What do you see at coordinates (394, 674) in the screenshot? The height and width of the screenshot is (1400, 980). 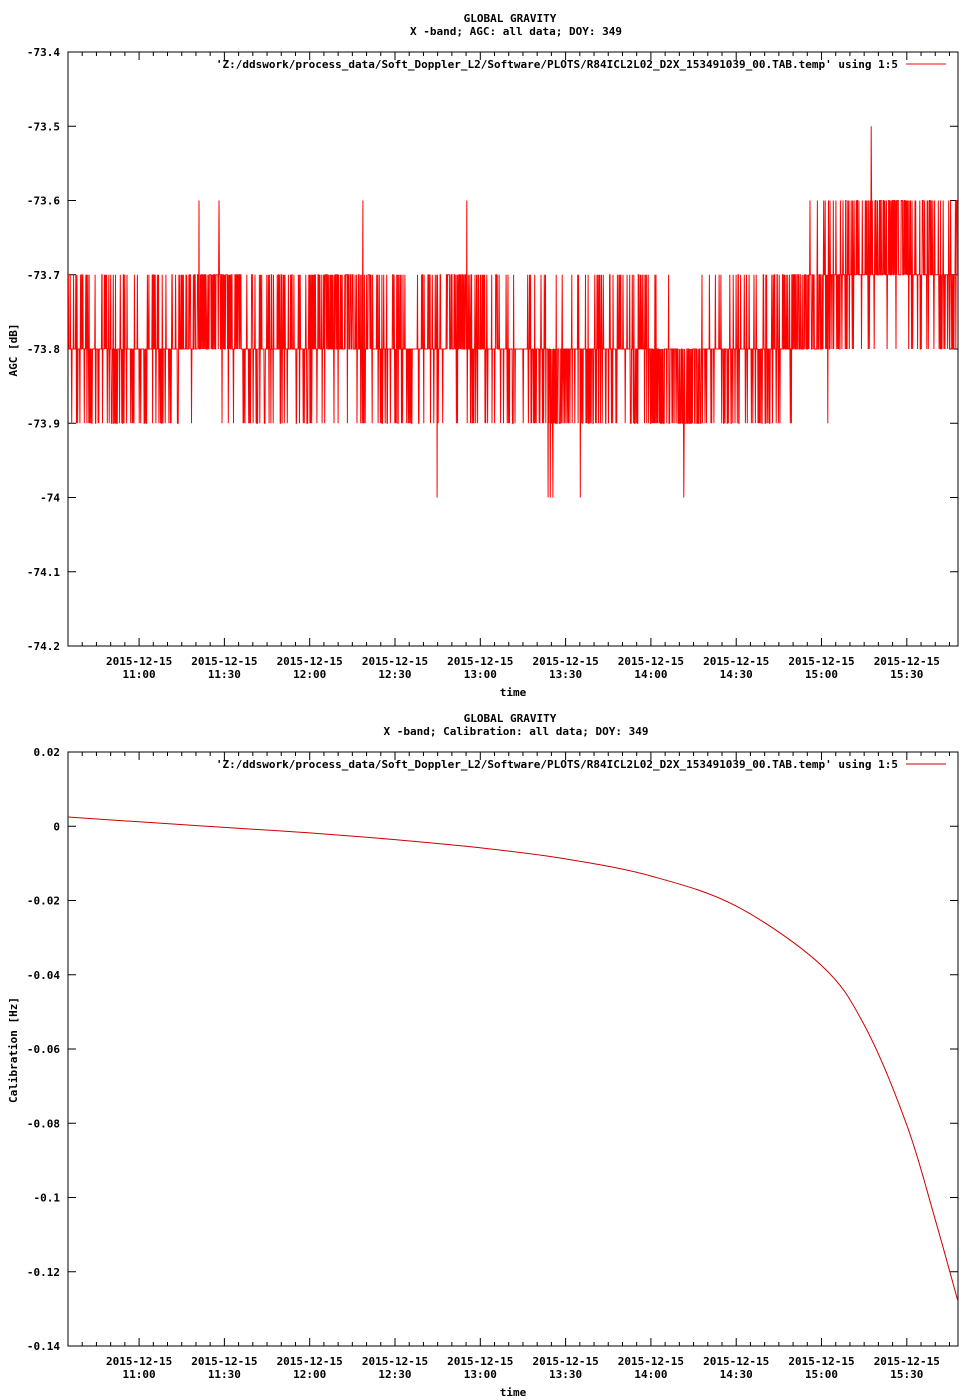 I see `agc-x-tick-time: 12:30` at bounding box center [394, 674].